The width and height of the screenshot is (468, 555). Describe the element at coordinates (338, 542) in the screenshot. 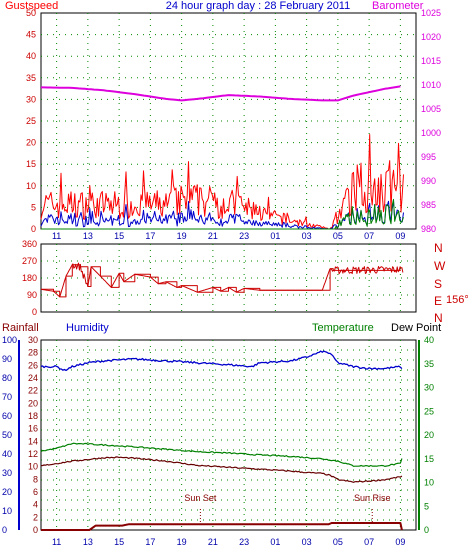

I see `x-tick-humidity-9: 05` at that location.